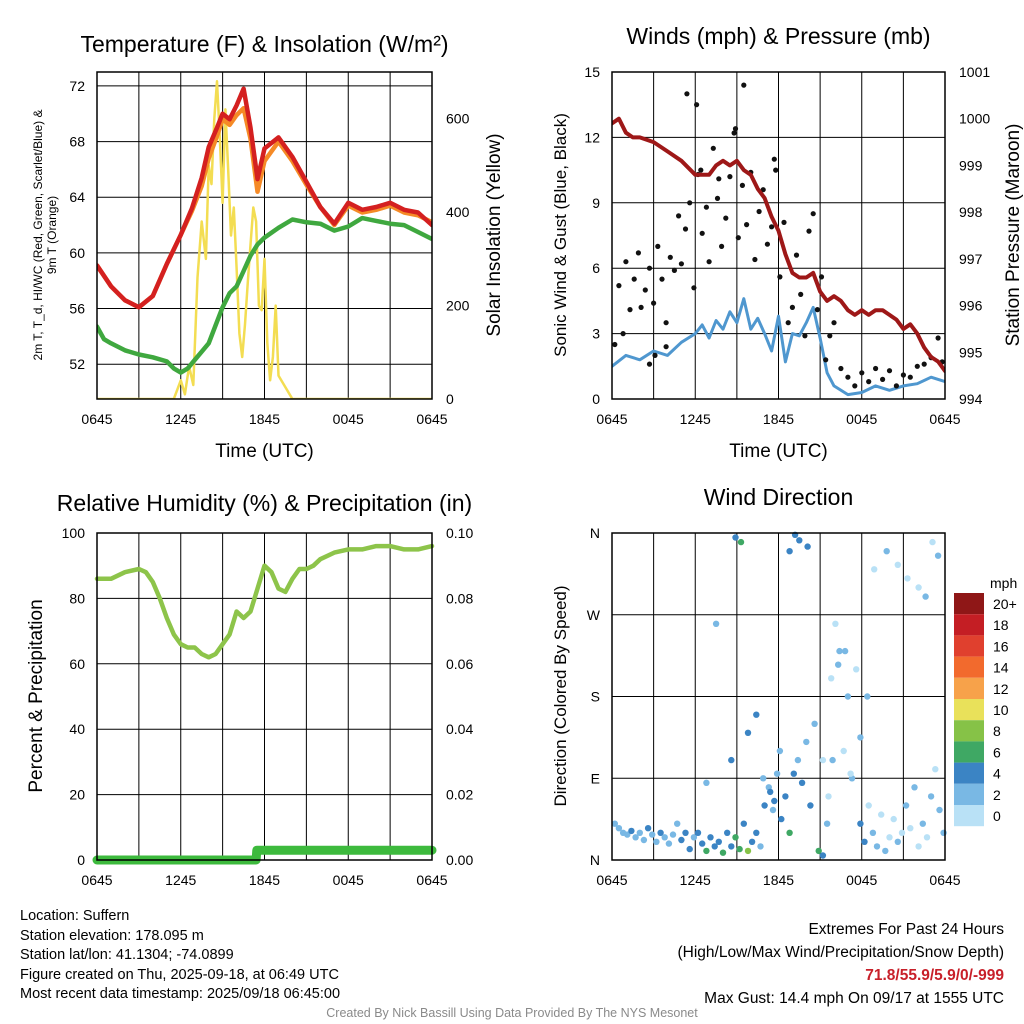  I want to click on latlon-text: Station lat/lon: 41.1304; -74.0899, so click(127, 955).